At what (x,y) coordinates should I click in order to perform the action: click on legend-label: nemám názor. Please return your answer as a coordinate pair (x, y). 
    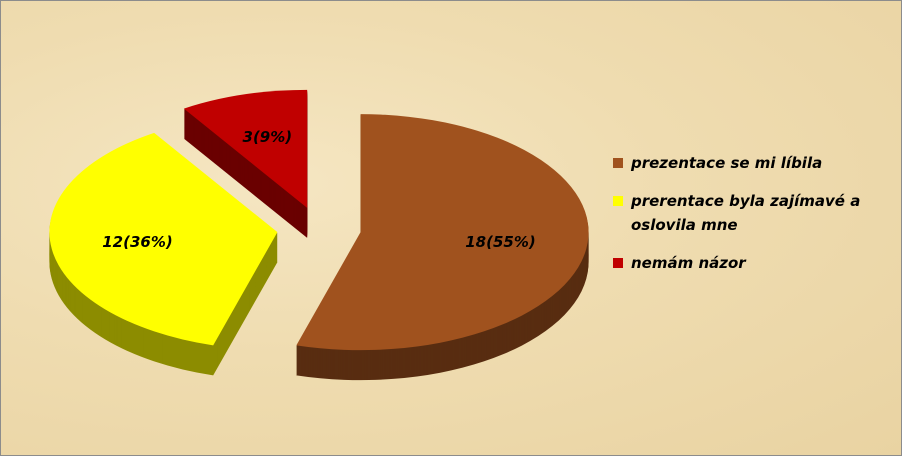
    Looking at the image, I should click on (688, 263).